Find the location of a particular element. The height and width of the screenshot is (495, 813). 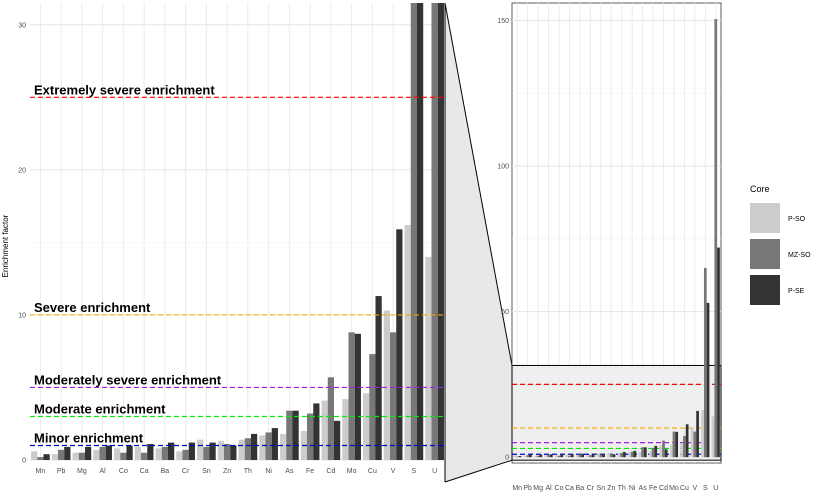

bar-p-se-cr is located at coordinates (191, 451).